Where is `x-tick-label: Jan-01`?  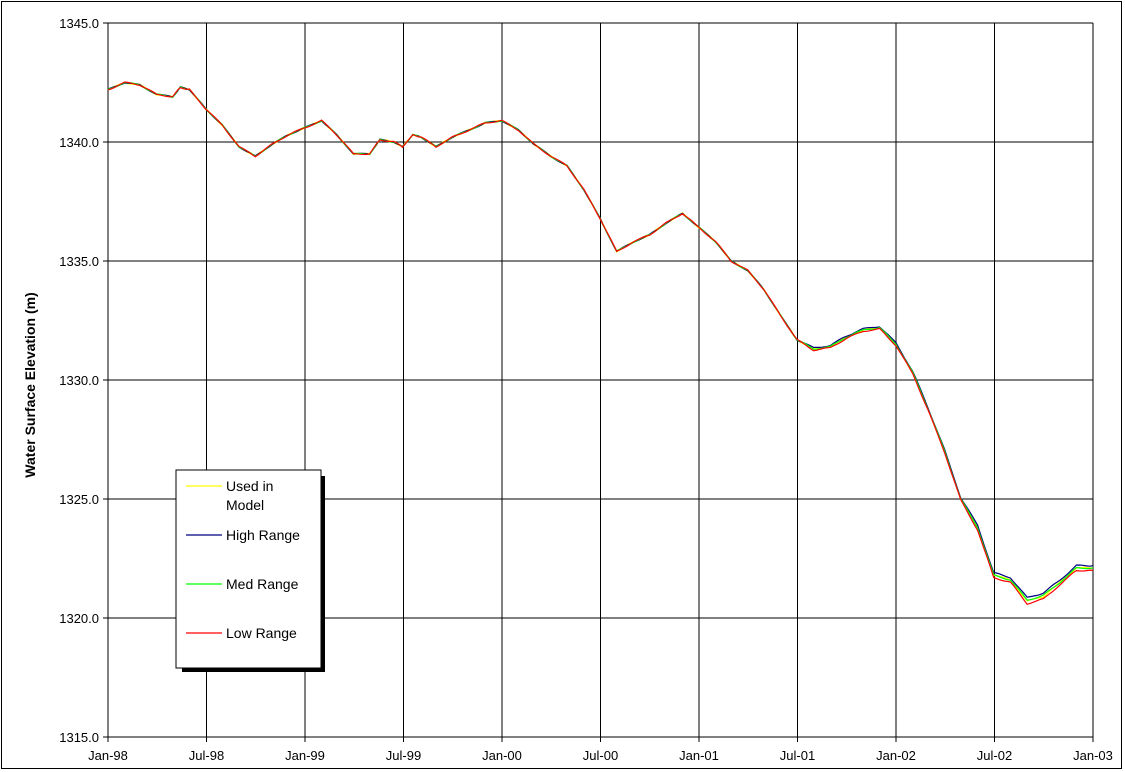 x-tick-label: Jan-01 is located at coordinates (699, 755).